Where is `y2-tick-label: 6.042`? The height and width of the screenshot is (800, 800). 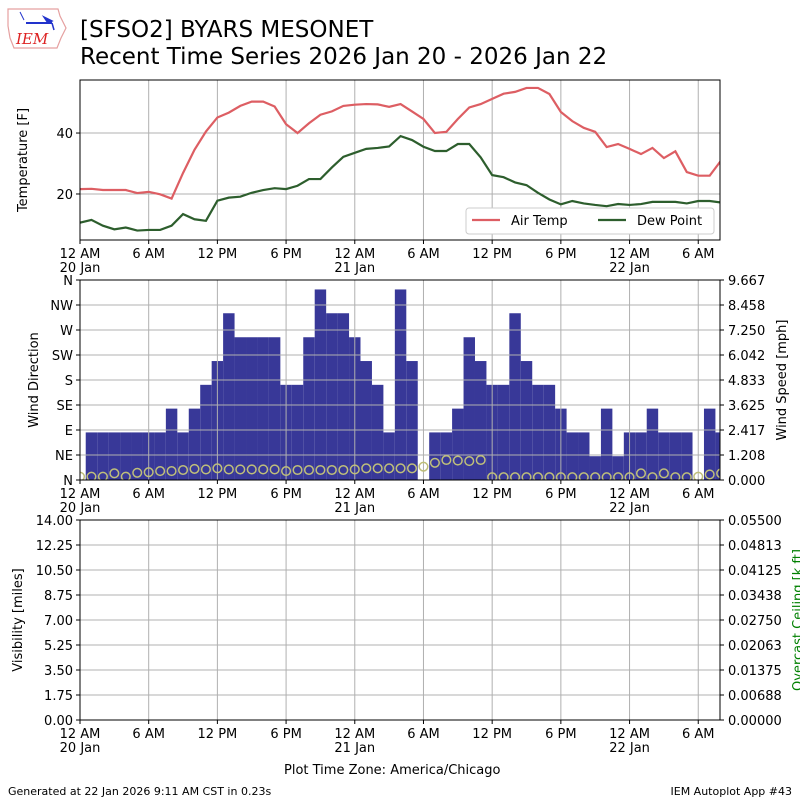
y2-tick-label: 6.042 is located at coordinates (746, 356).